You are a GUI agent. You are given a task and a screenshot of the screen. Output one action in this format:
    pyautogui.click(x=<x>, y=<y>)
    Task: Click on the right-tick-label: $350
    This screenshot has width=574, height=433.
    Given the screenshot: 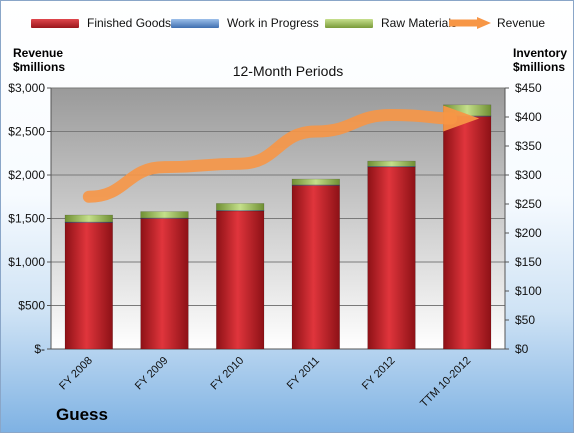 What is the action you would take?
    pyautogui.click(x=528, y=146)
    